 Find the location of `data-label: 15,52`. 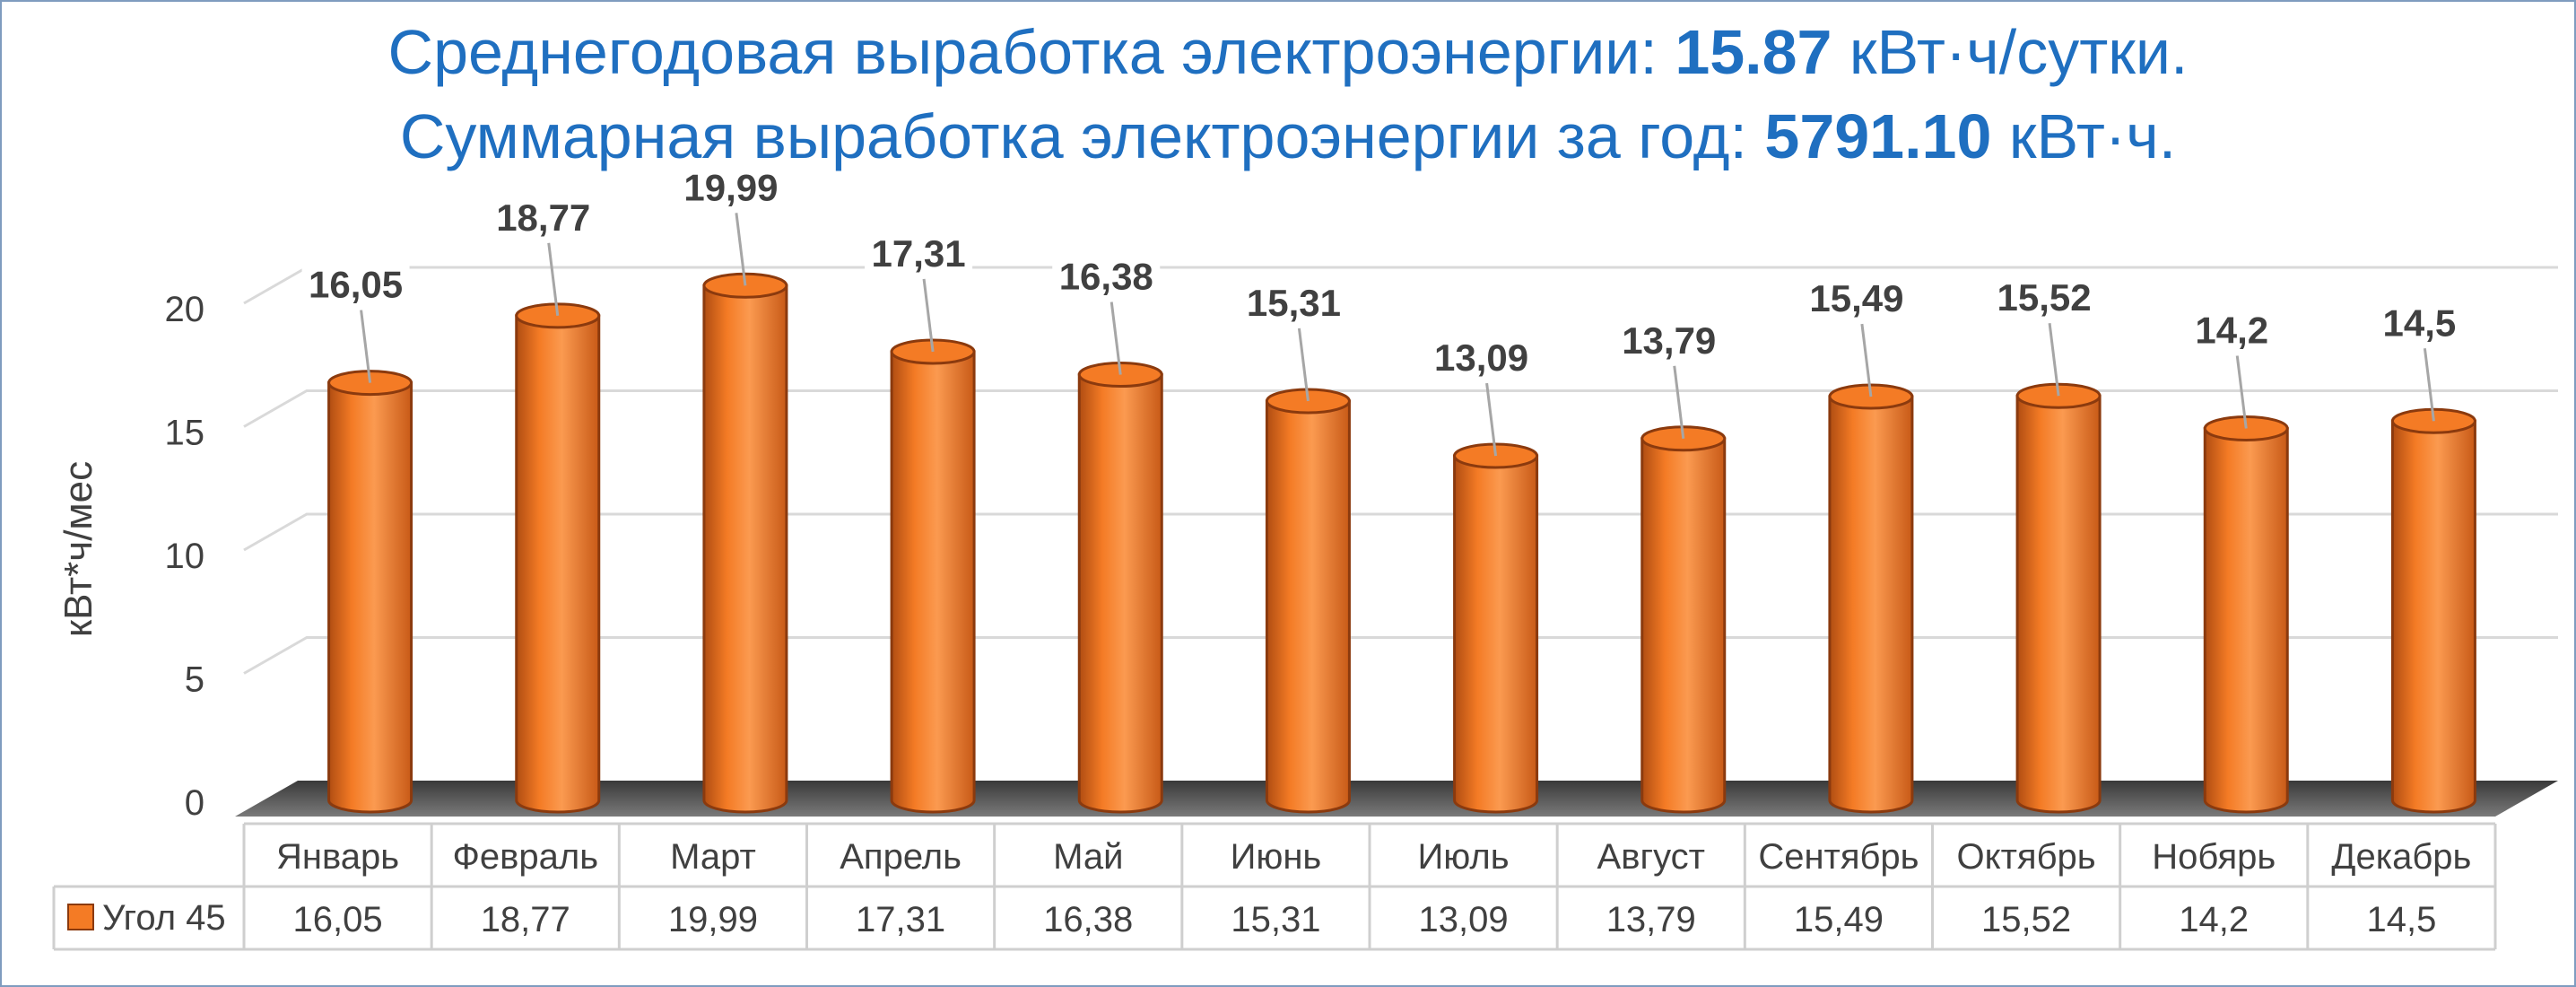

data-label: 15,52 is located at coordinates (2044, 297).